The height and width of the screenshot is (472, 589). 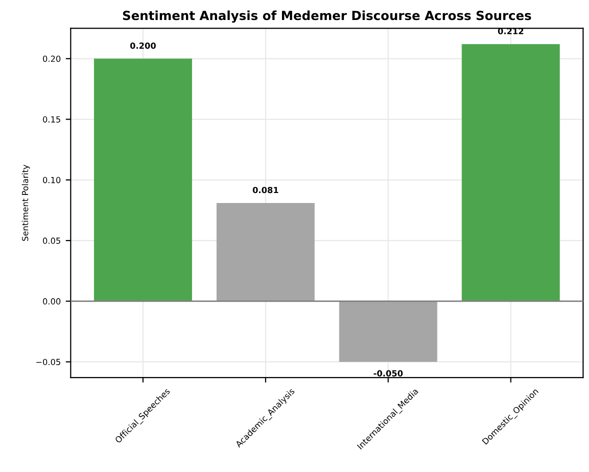 What do you see at coordinates (327, 16) in the screenshot?
I see `chart-title: Sentiment Analysis of Medemer Discourse Across Sources` at bounding box center [327, 16].